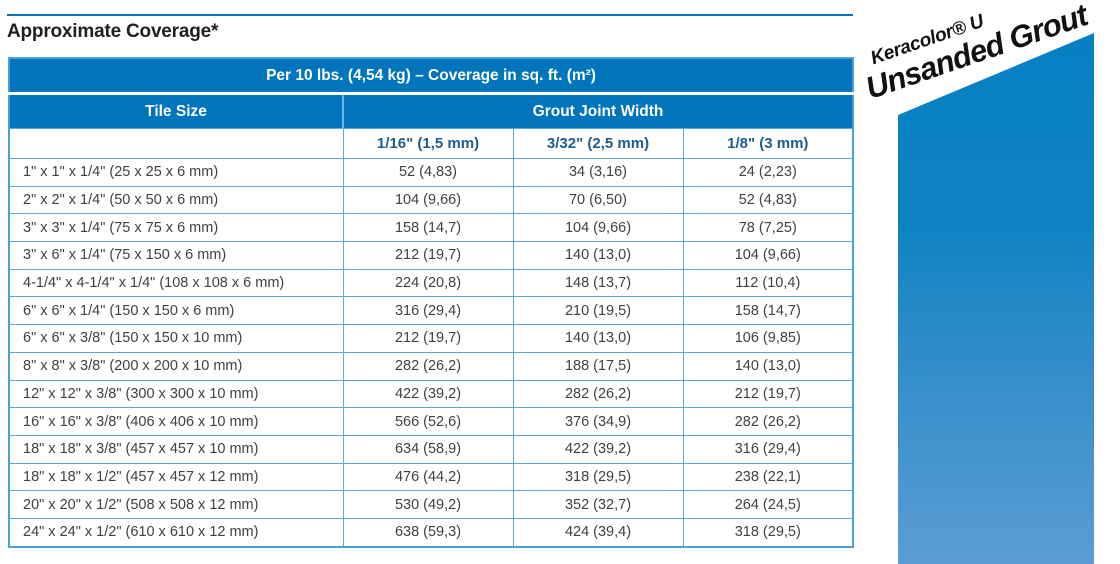 Image resolution: width=1120 pixels, height=564 pixels. I want to click on tile-size-cell: 3" x 3" x 1/4" (75 x 75 x 6 mm), so click(176, 228).